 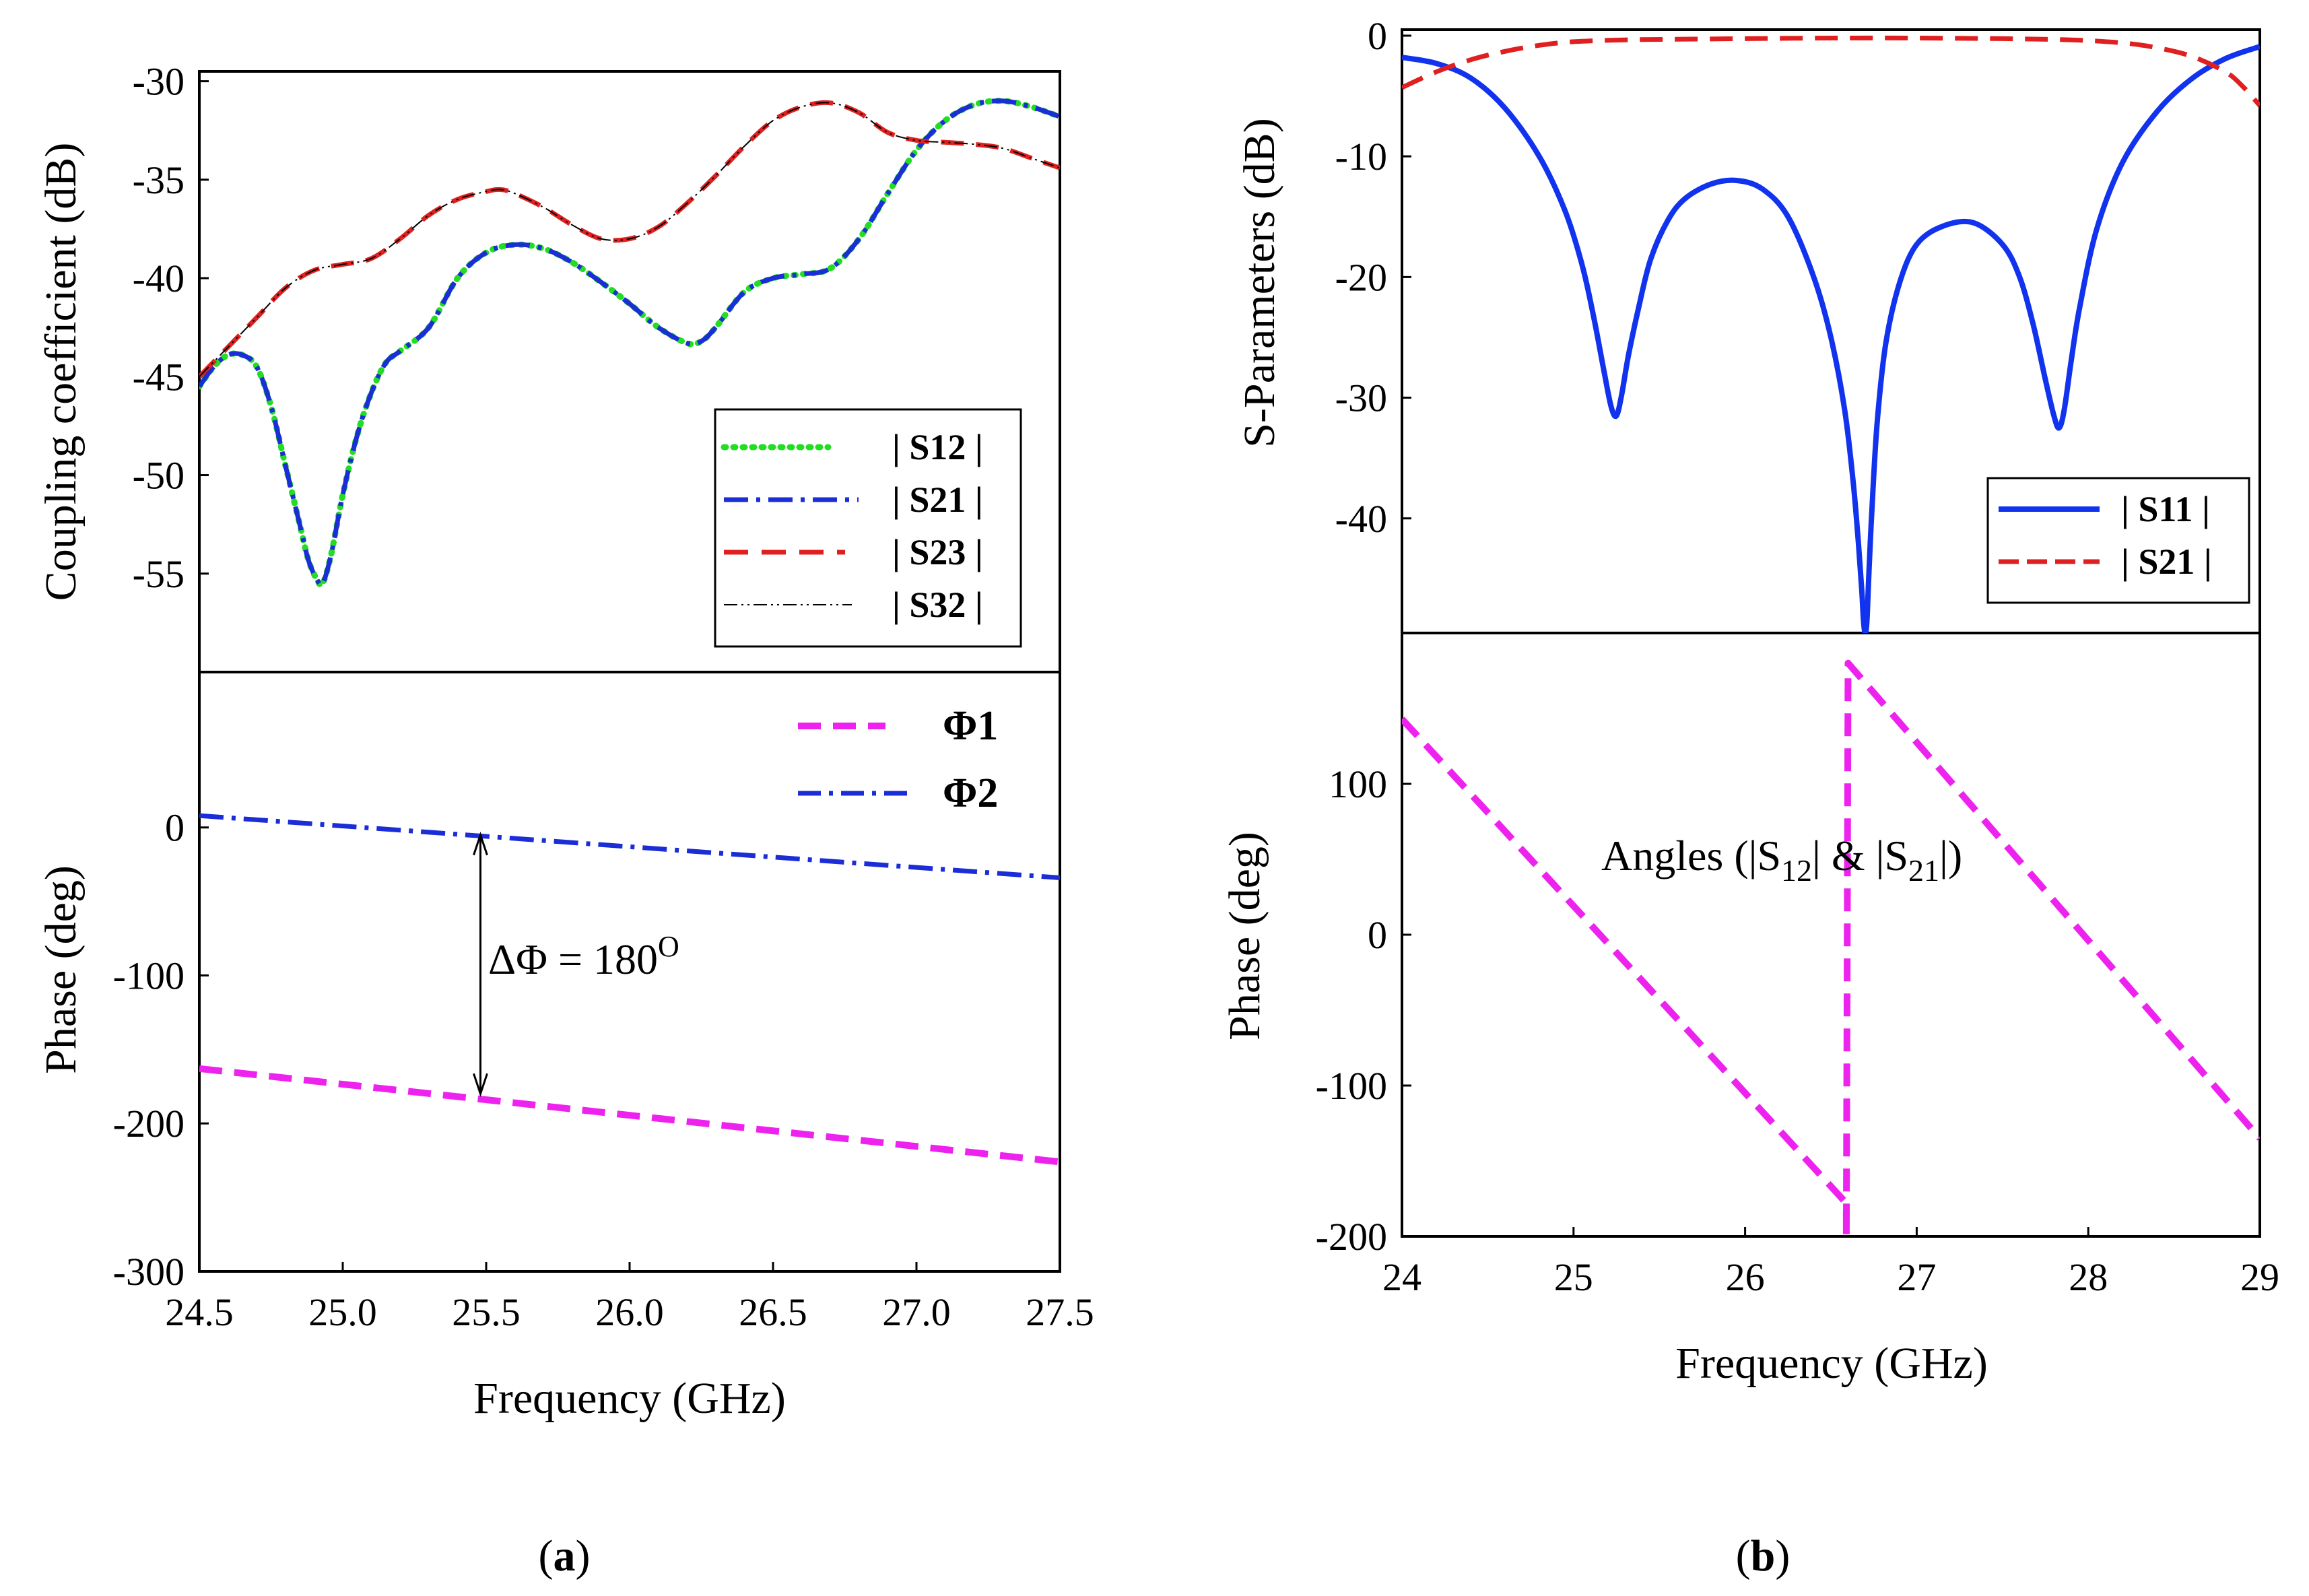 What do you see at coordinates (937, 552) in the screenshot?
I see `legend-s23-label: | S23 |` at bounding box center [937, 552].